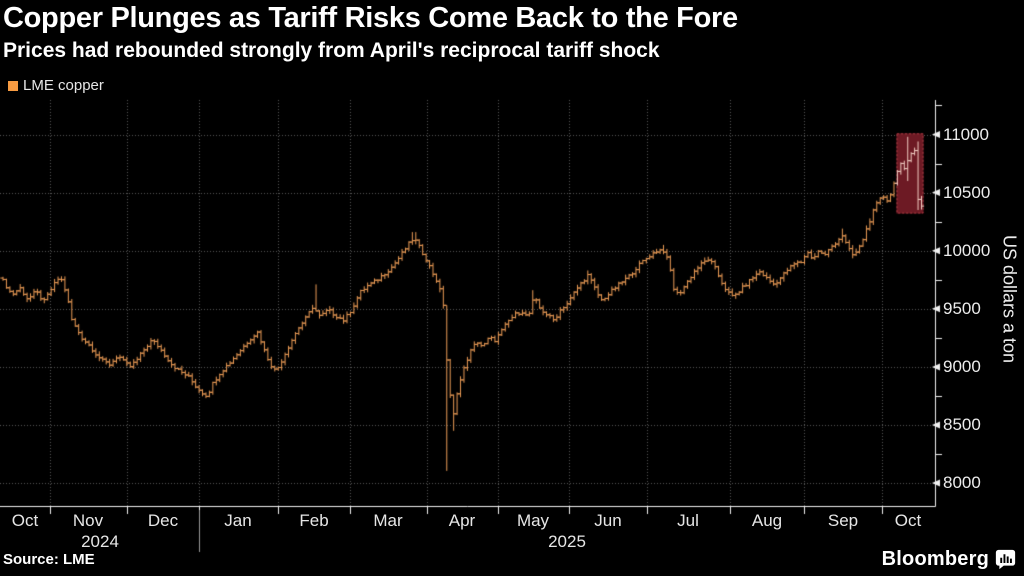 This screenshot has height=576, width=1024. Describe the element at coordinates (962, 483) in the screenshot. I see `y-tick-label: 8000` at that location.